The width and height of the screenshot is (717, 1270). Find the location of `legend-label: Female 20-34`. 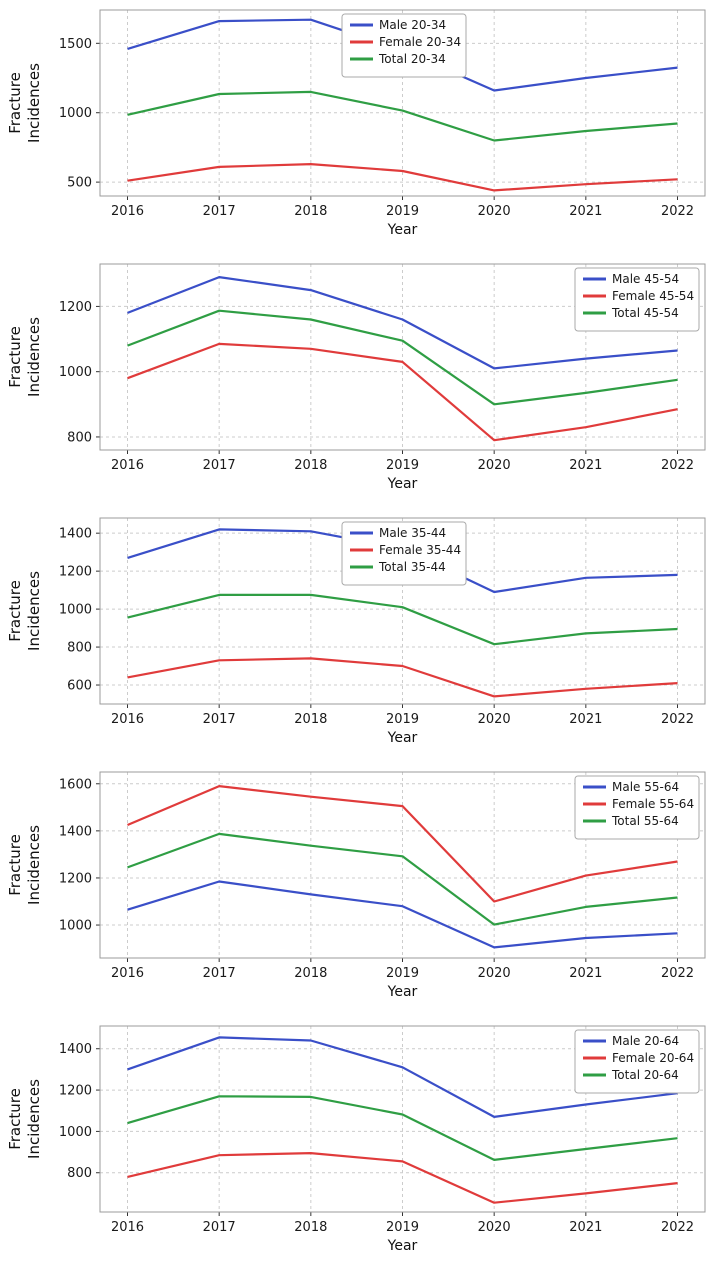

legend-label: Female 20-34 is located at coordinates (420, 42).